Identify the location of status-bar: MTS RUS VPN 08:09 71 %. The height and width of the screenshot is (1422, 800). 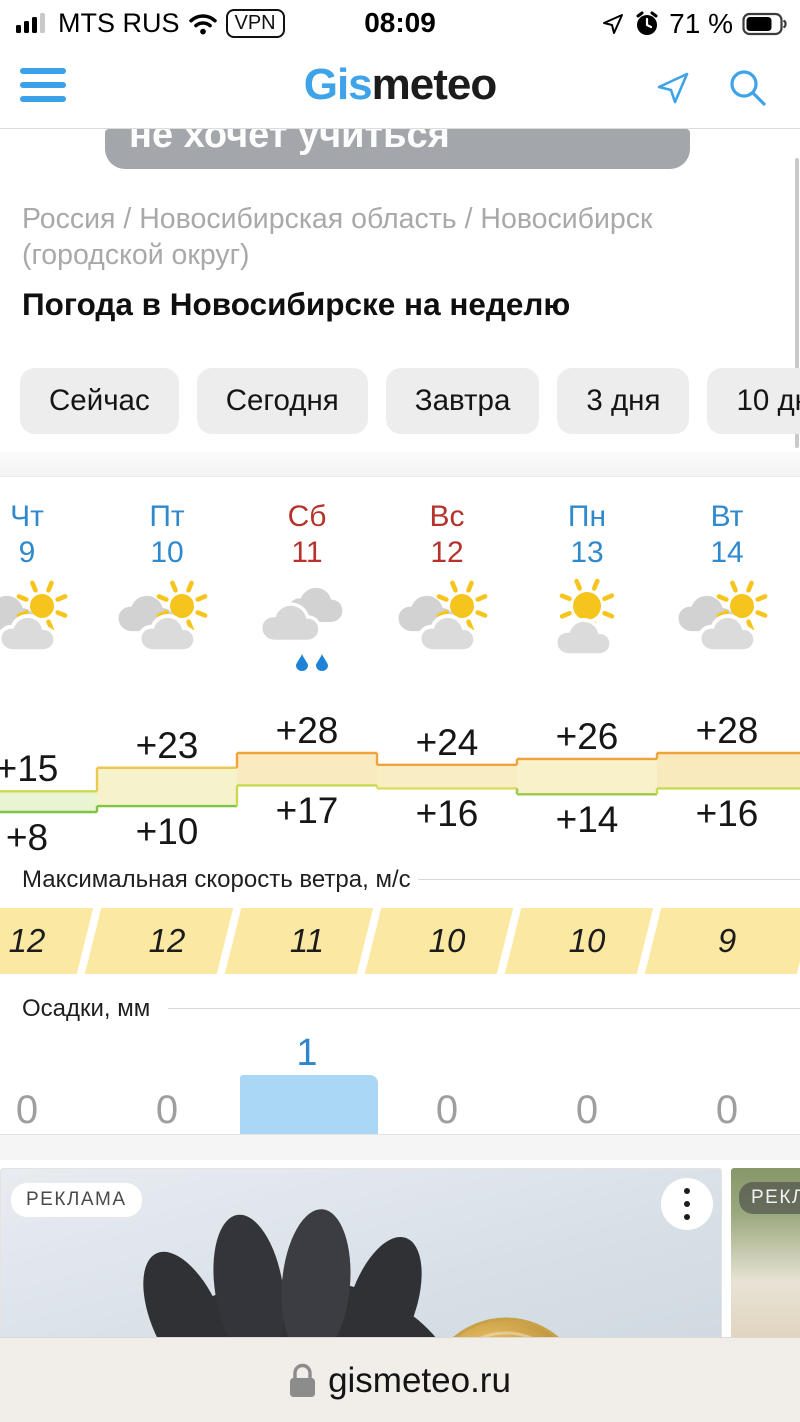
(400, 22).